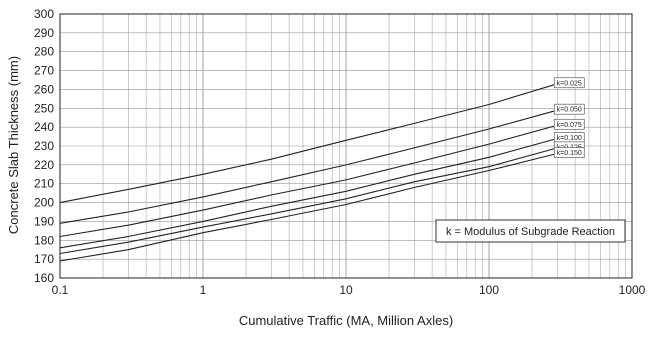  What do you see at coordinates (13, 145) in the screenshot?
I see `y-axis-title: Concrete Slab Thickness (mm)` at bounding box center [13, 145].